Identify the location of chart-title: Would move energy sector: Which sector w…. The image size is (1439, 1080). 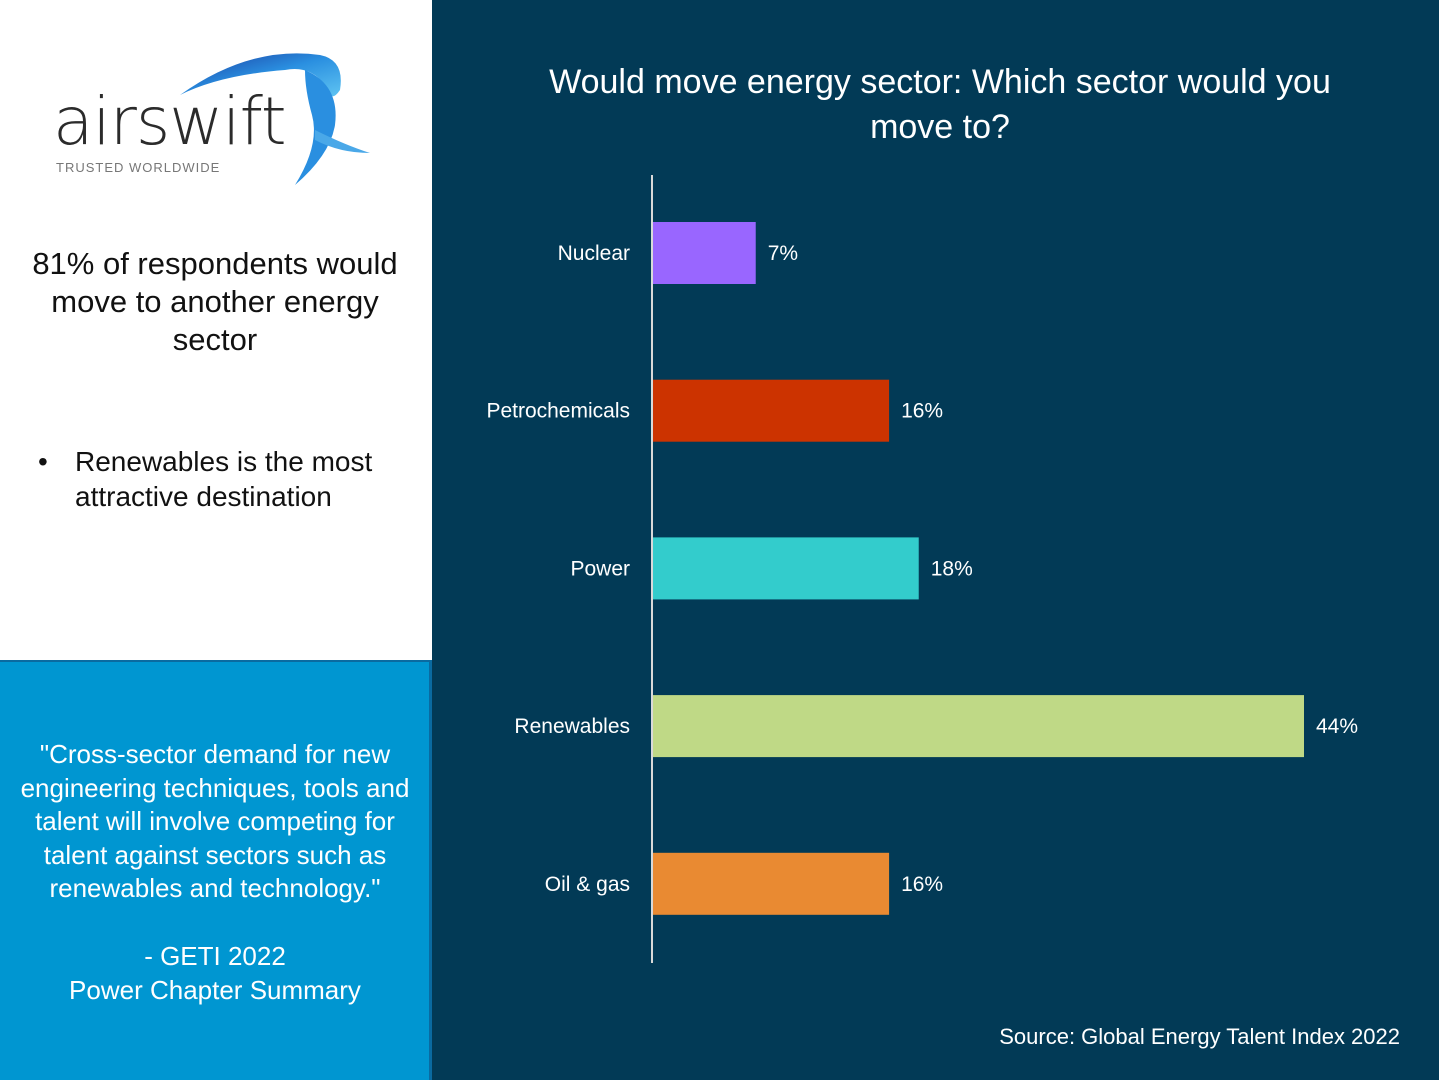
(940, 104).